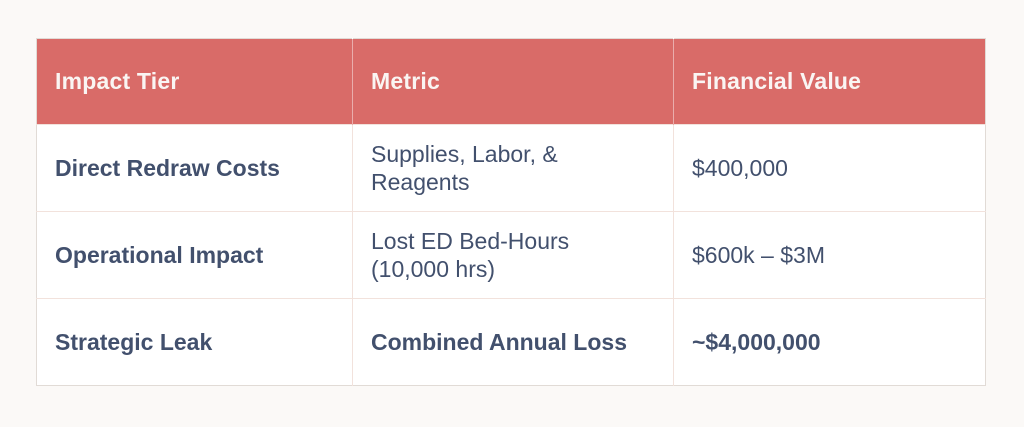 Image resolution: width=1024 pixels, height=427 pixels. Describe the element at coordinates (194, 81) in the screenshot. I see `header-cell-impact-tier: Impact Tier` at that location.